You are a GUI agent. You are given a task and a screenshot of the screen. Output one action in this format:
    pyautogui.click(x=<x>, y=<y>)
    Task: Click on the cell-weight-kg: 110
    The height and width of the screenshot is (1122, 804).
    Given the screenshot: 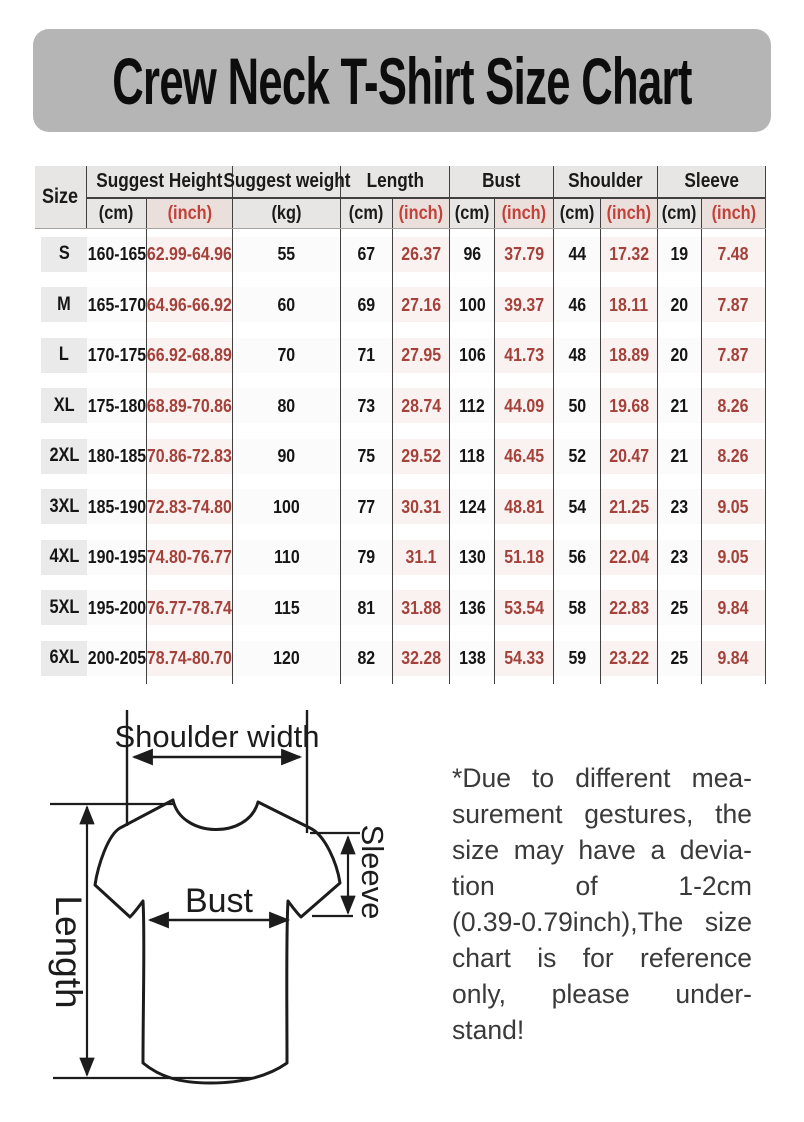 What is the action you would take?
    pyautogui.click(x=287, y=557)
    